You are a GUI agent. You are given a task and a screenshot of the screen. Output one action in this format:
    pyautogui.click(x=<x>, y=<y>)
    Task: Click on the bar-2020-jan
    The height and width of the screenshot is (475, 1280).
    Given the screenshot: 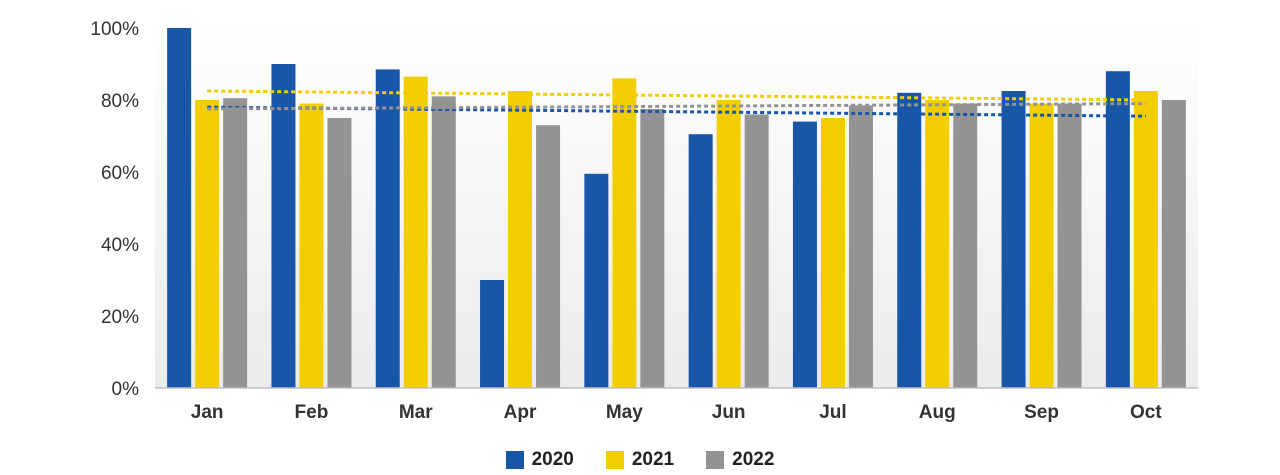 What is the action you would take?
    pyautogui.click(x=179, y=208)
    